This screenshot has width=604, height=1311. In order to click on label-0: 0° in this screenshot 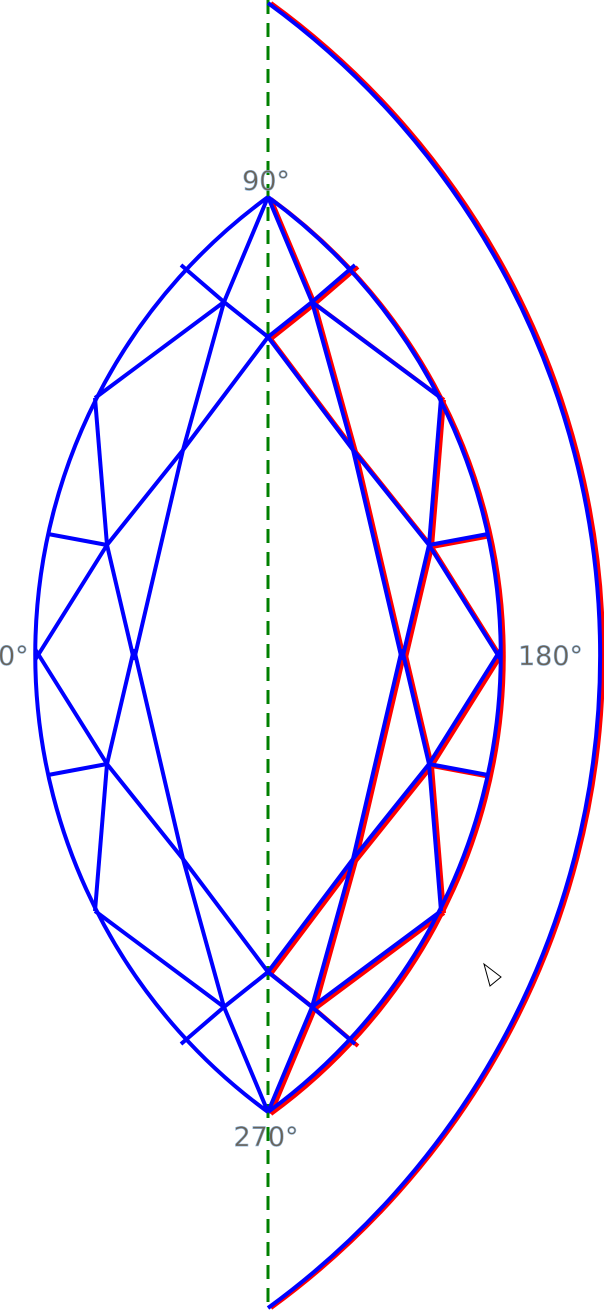, I will do `click(14, 656)`.